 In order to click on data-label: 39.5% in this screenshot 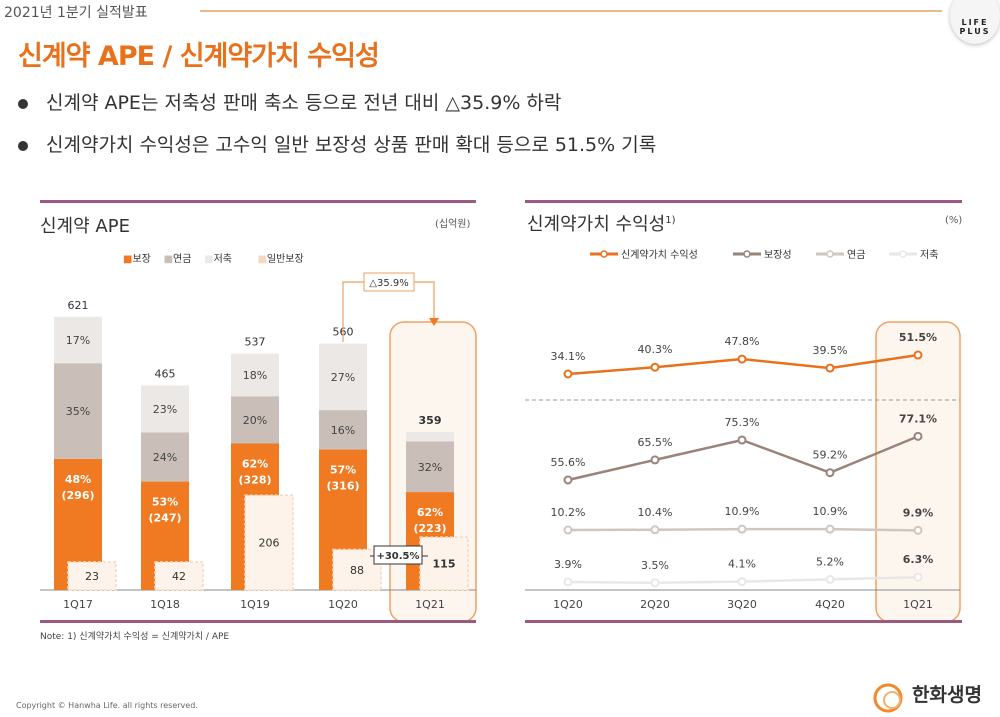, I will do `click(830, 350)`.